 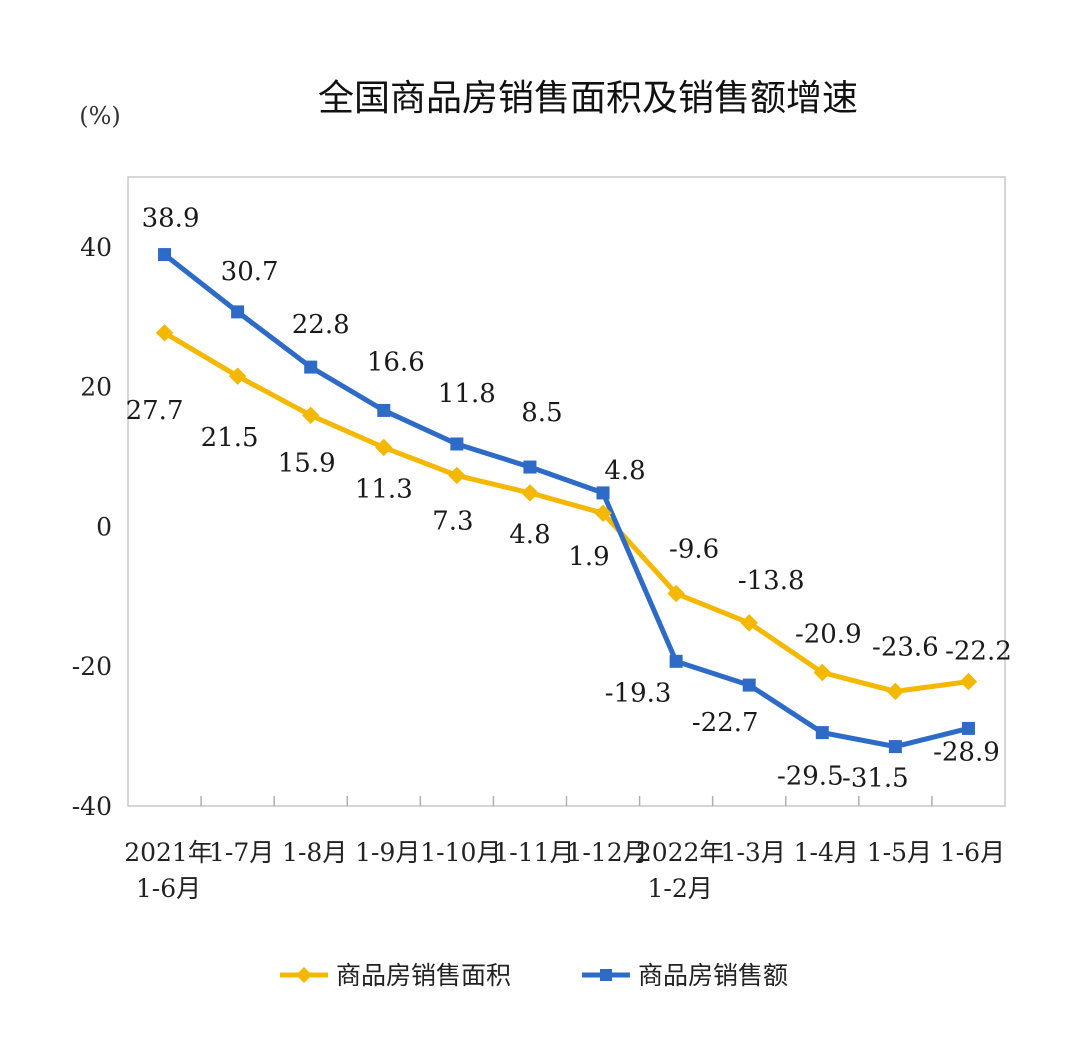 I want to click on y-tick-label: 40, so click(x=96, y=247).